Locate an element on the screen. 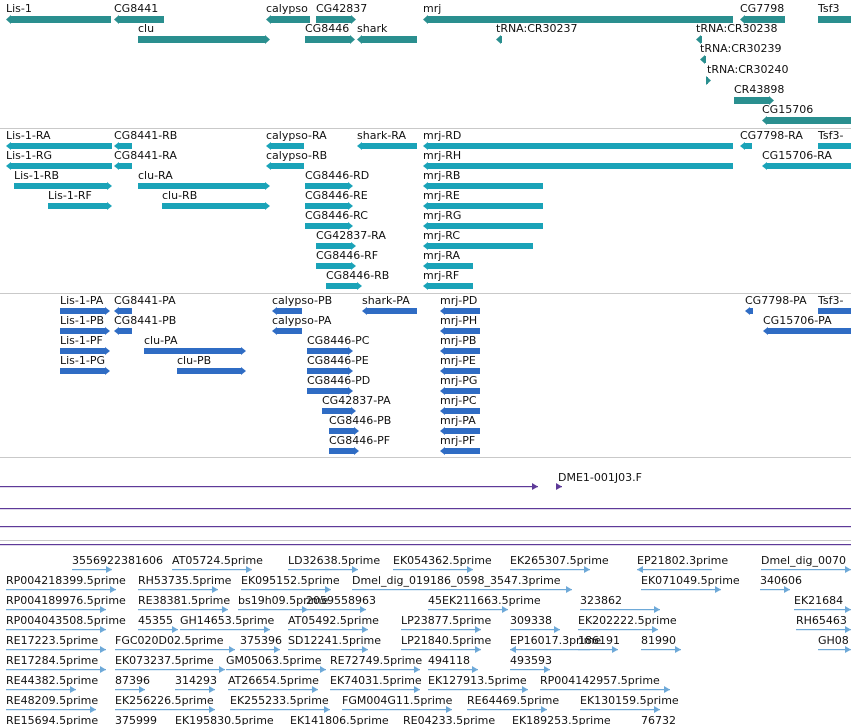 The width and height of the screenshot is (851, 725). protein-feature: CG7798-PA is located at coordinates (776, 304).